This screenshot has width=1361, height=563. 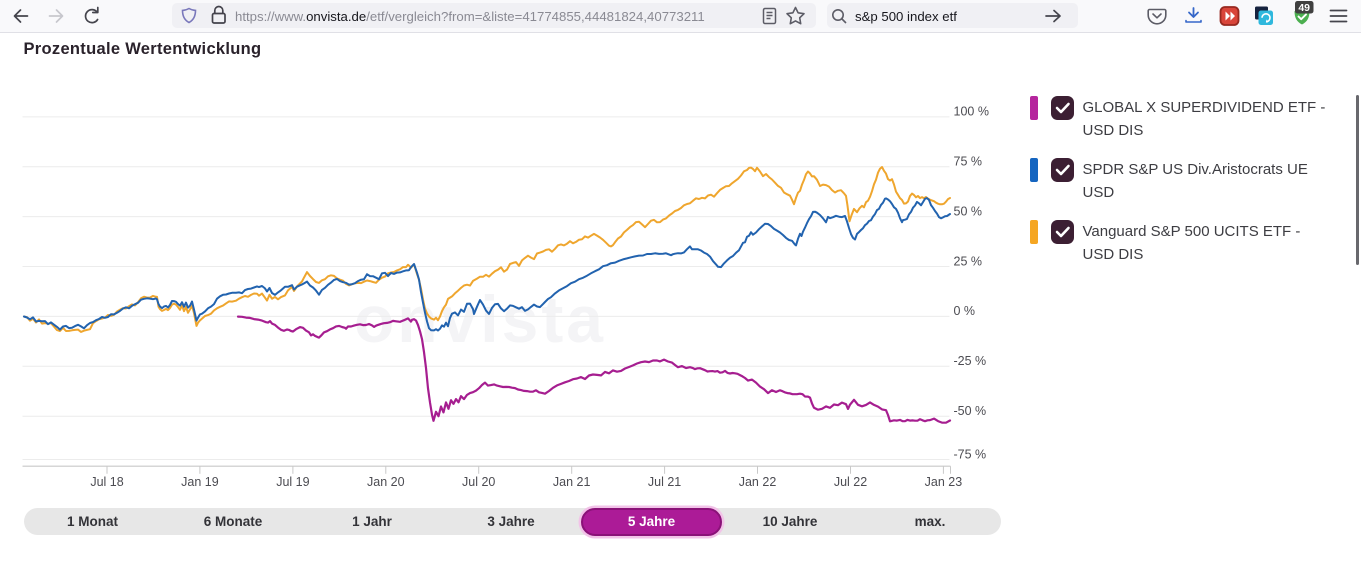 What do you see at coordinates (971, 112) in the screenshot?
I see `svg-text: 100 %` at bounding box center [971, 112].